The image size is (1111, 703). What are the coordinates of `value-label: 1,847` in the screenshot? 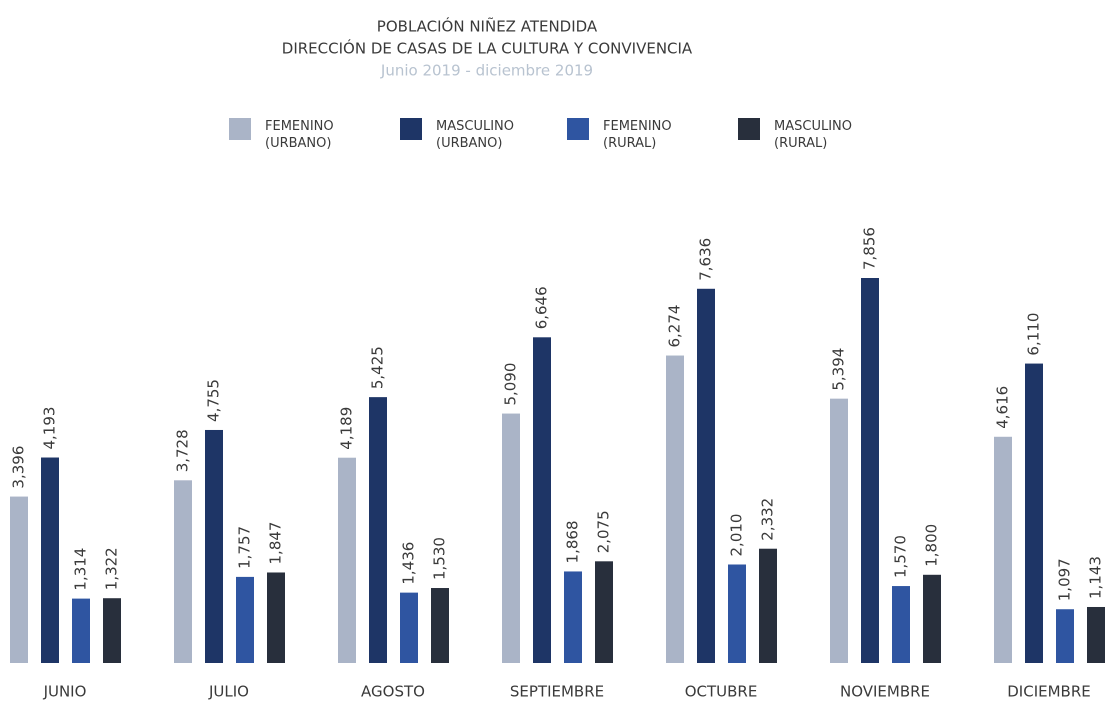 It's located at (276, 543).